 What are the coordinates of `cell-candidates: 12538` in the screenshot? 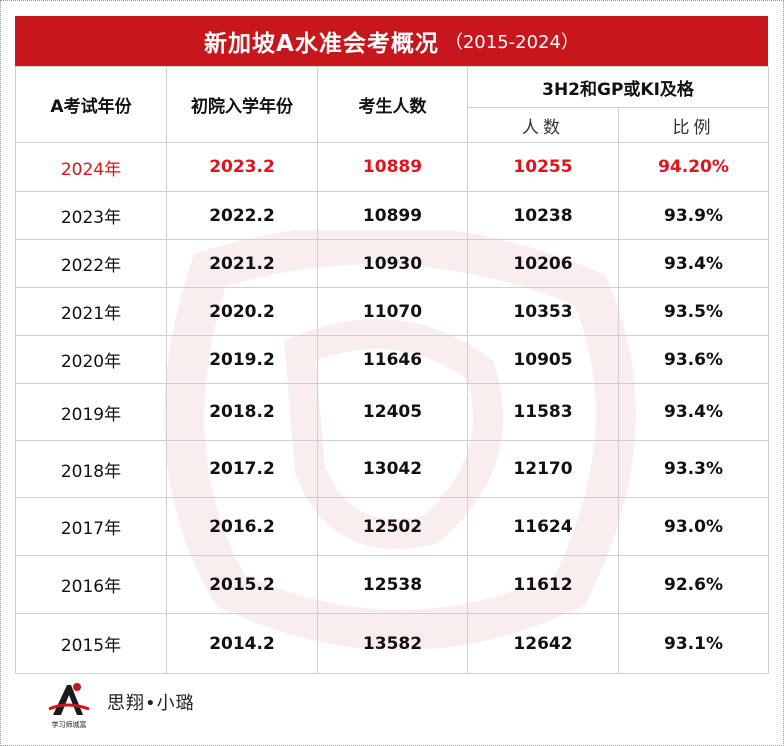 It's located at (392, 584).